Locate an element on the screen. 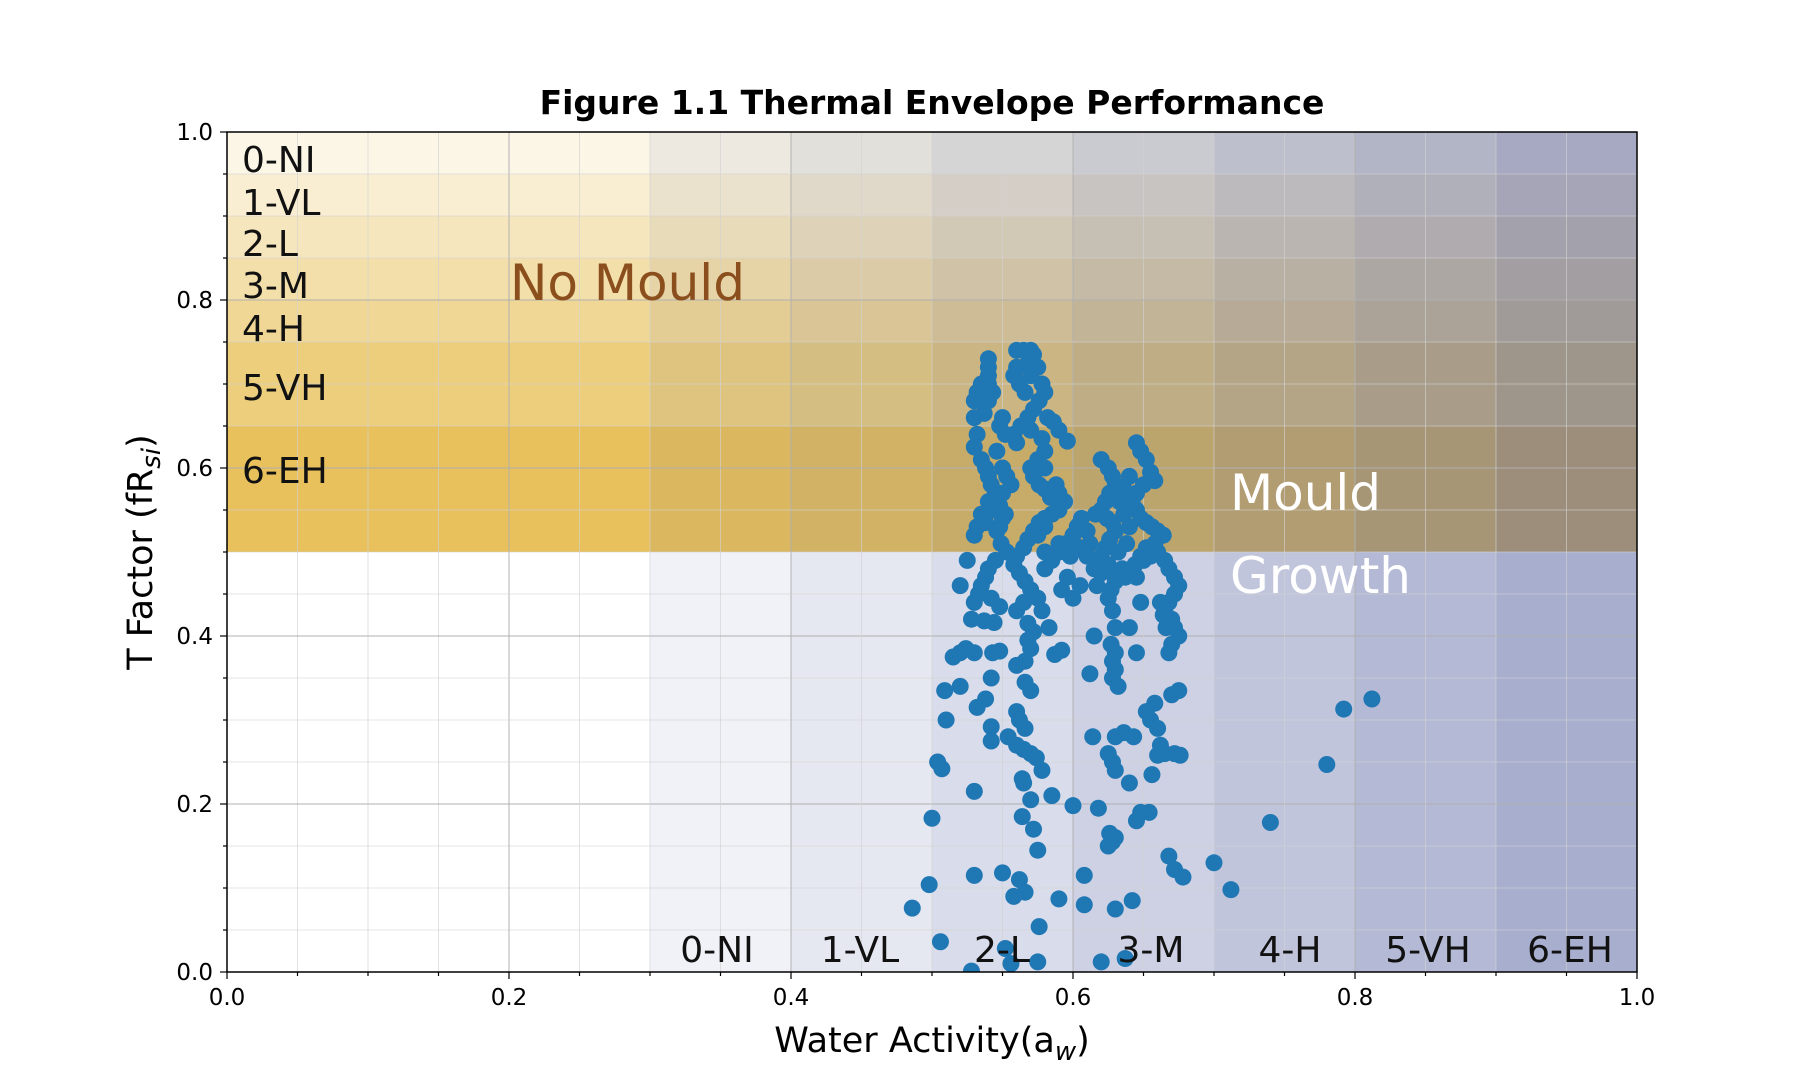  y-band-label: 1-VL is located at coordinates (281, 203).